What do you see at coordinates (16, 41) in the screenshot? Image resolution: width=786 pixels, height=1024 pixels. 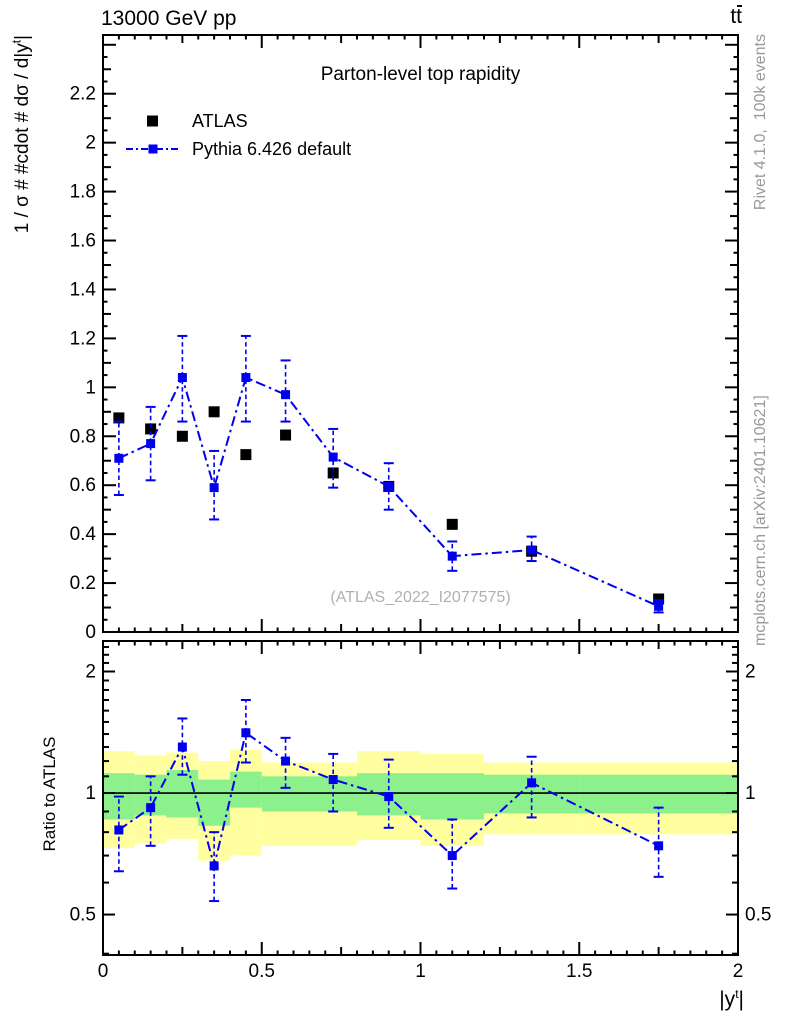 I see `y-title-sup: t` at bounding box center [16, 41].